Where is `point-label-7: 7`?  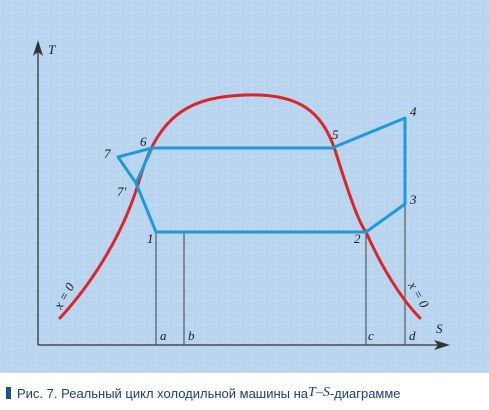
point-label-7: 7 is located at coordinates (107, 153).